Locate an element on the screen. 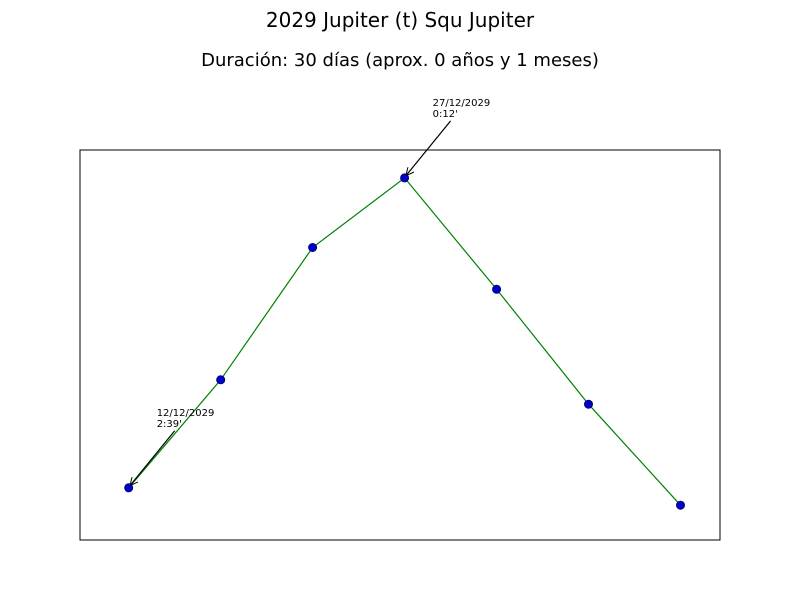 This screenshot has width=800, height=600. annotation-date: 27/12/2029 is located at coordinates (462, 103).